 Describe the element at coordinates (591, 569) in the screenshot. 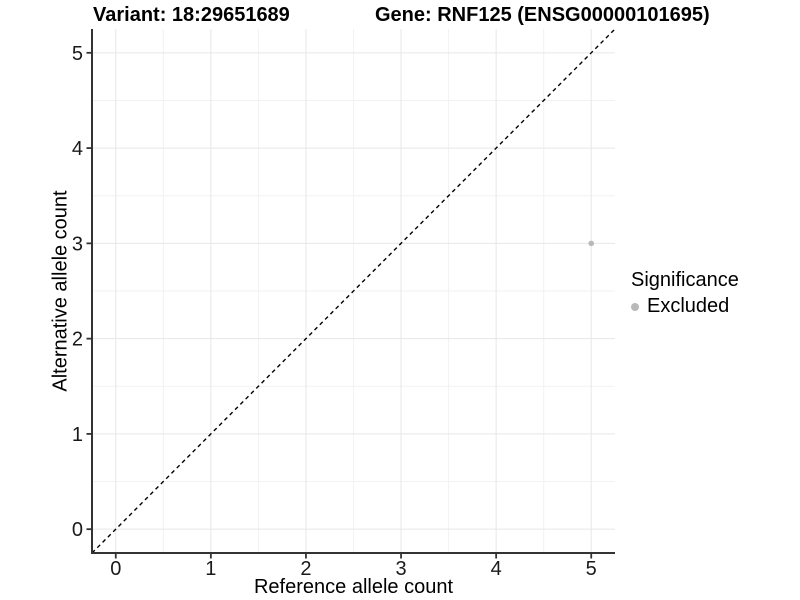

I see `x-tick-label: 5` at that location.